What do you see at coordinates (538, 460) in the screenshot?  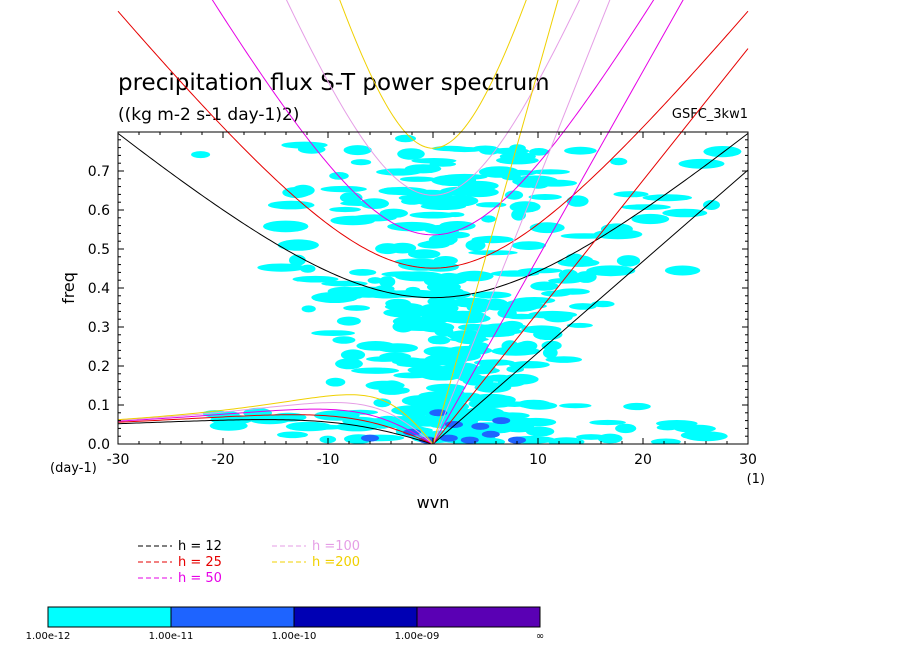 I see `x-tick-label: 10` at bounding box center [538, 460].